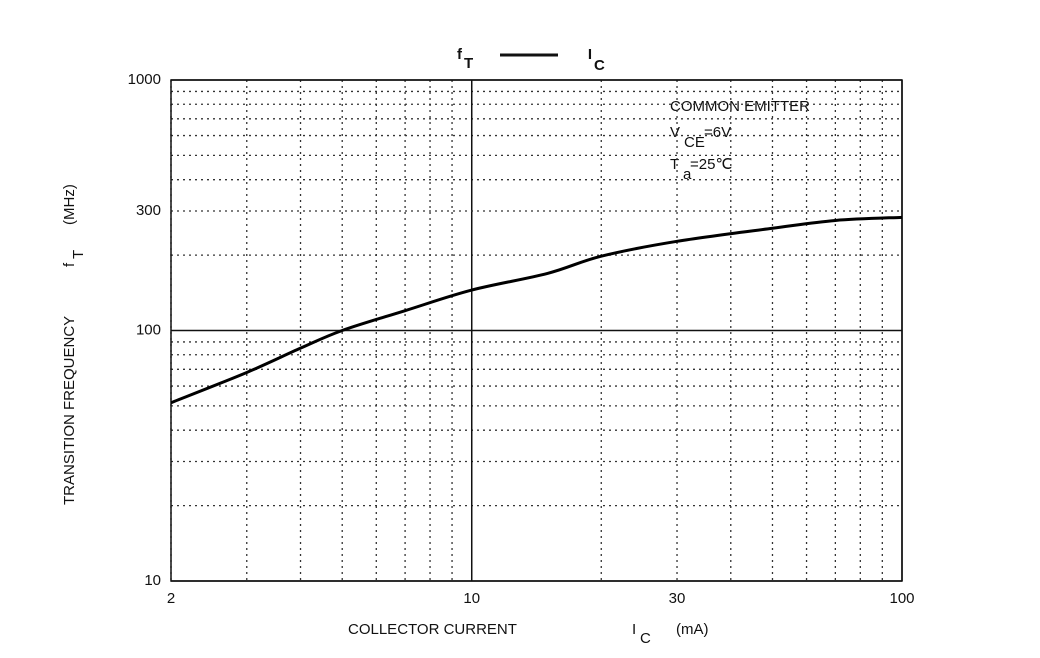 This screenshot has width=1040, height=658. What do you see at coordinates (148, 329) in the screenshot?
I see `y-tick-label: 100` at bounding box center [148, 329].